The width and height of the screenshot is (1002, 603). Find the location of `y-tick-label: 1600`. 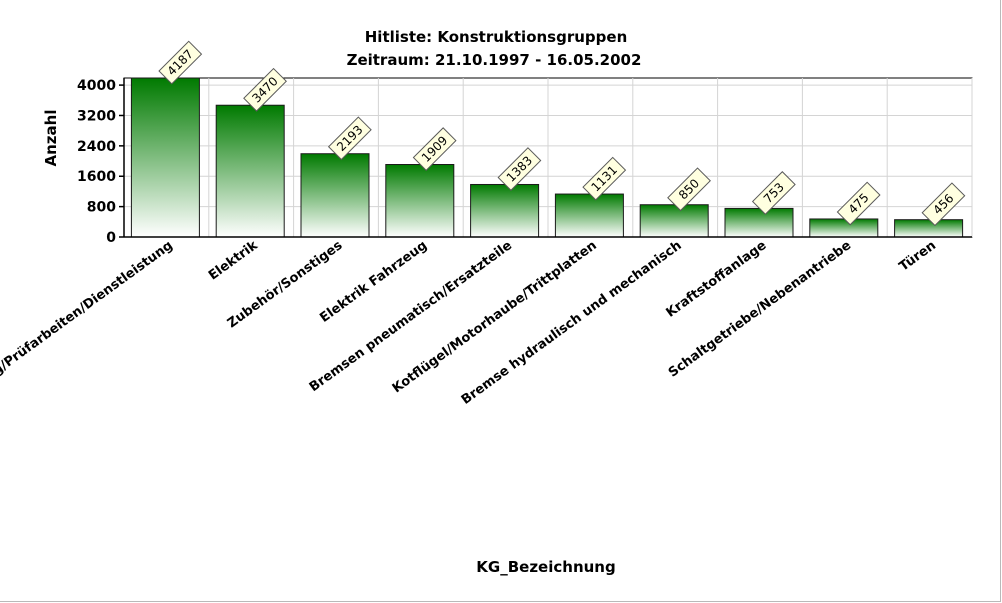

y-tick-label: 1600 is located at coordinates (96, 177).